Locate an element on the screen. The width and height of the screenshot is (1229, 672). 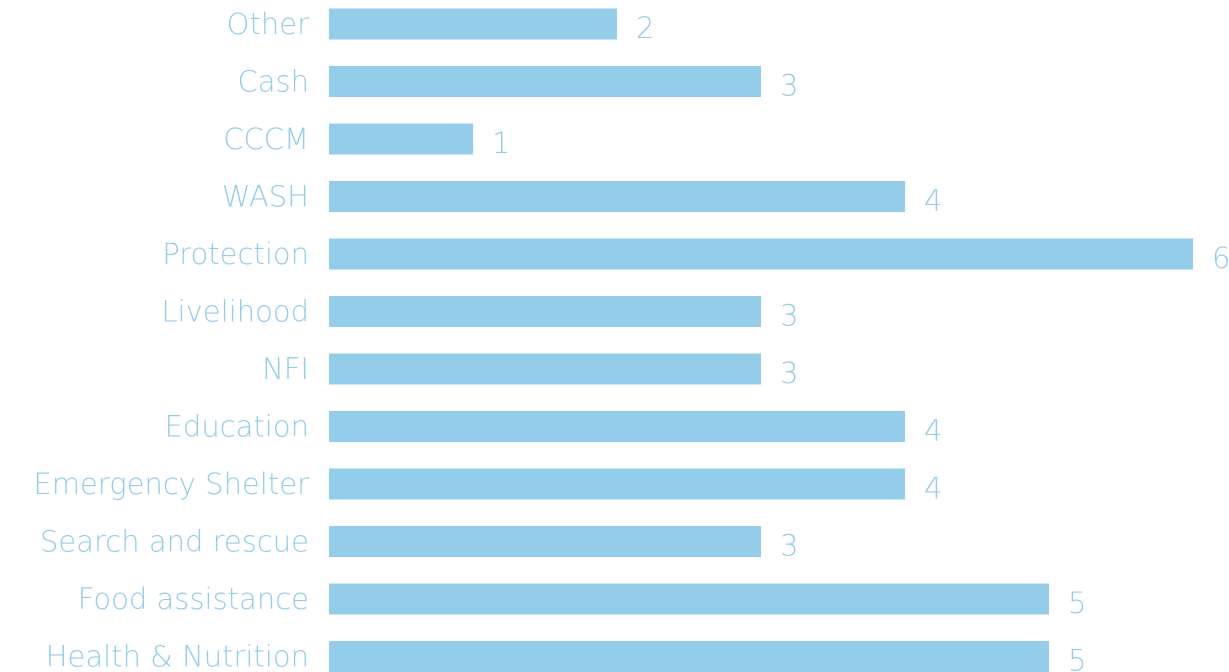
value-label: 1 is located at coordinates (501, 143).